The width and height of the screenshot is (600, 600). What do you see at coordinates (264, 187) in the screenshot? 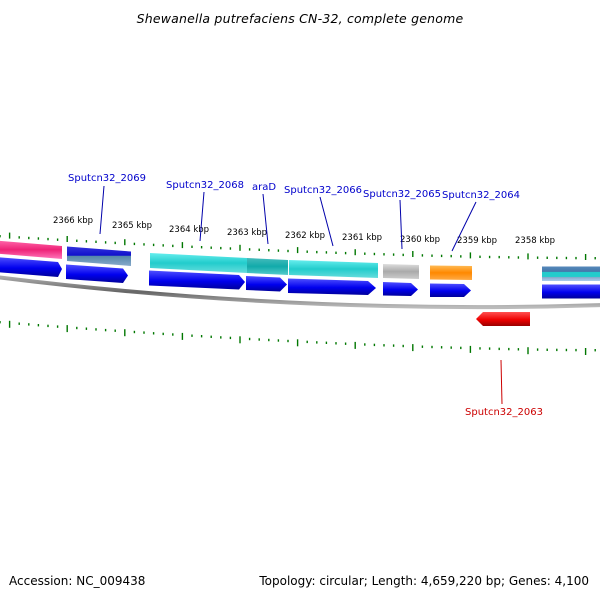
I see `gene-label-arad: araD` at bounding box center [264, 187].